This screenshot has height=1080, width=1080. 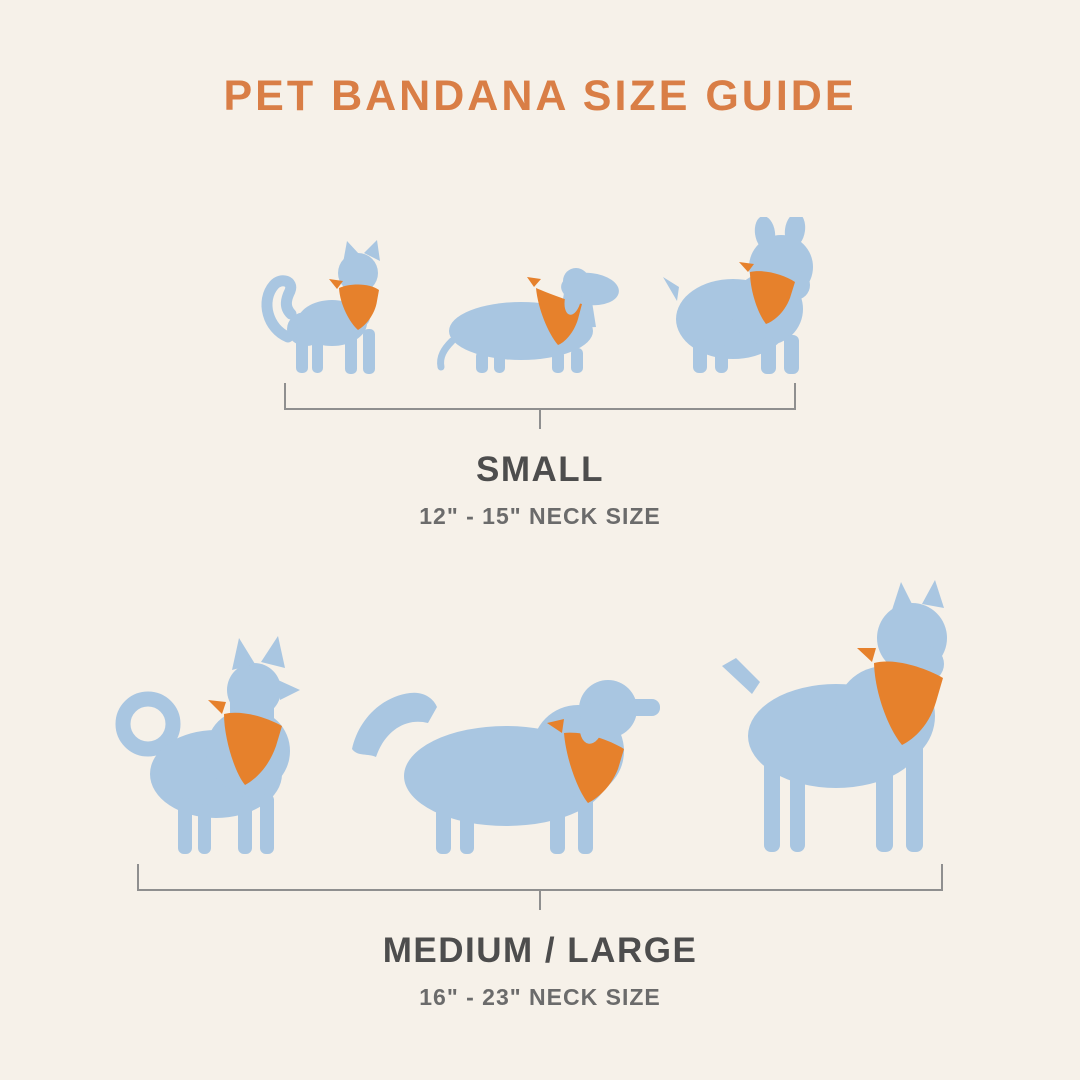 What do you see at coordinates (527, 320) in the screenshot?
I see `dachshund-silhouette-icon` at bounding box center [527, 320].